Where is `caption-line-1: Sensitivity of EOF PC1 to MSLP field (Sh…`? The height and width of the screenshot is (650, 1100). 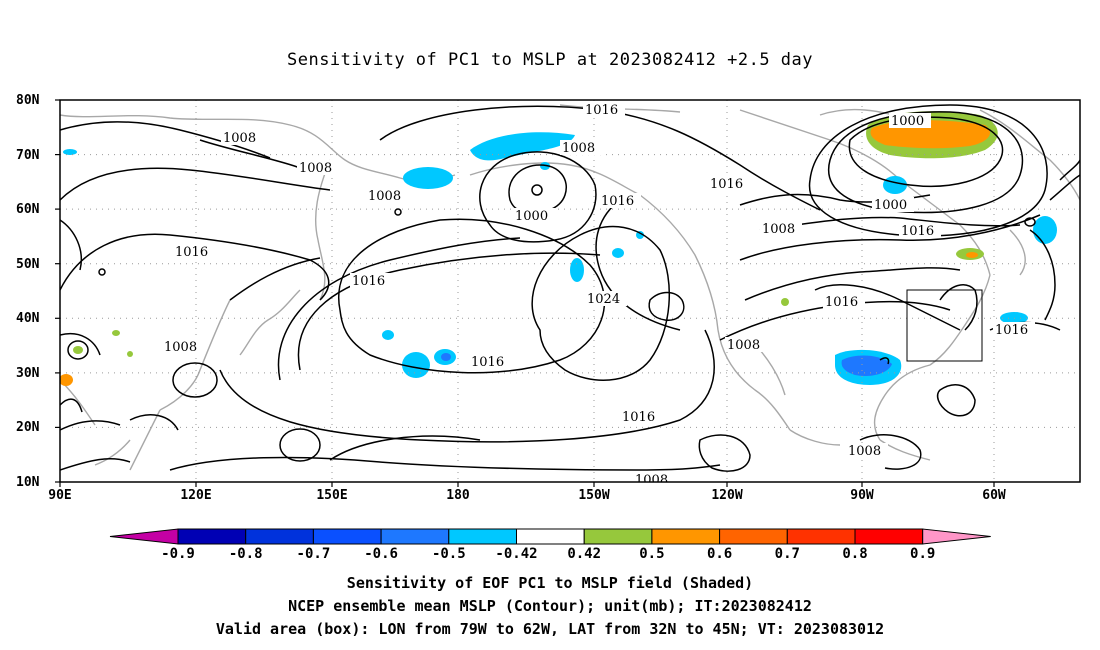
caption-line-1: Sensitivity of EOF PC1 to MSLP field (Sh… is located at coordinates (550, 583).